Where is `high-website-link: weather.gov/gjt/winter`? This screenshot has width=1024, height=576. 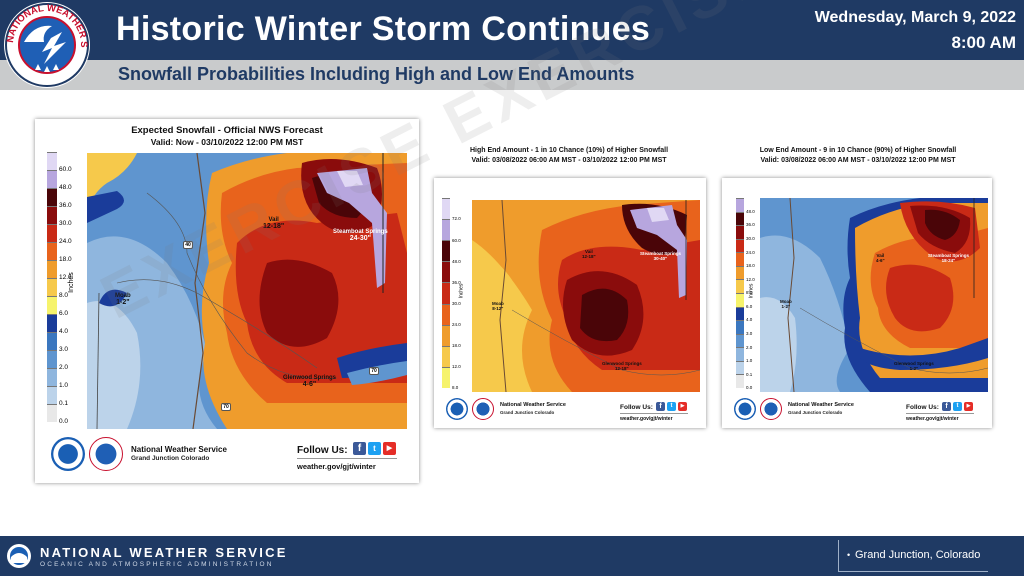
high-website-link: weather.gov/gjt/winter is located at coordinates (646, 419).